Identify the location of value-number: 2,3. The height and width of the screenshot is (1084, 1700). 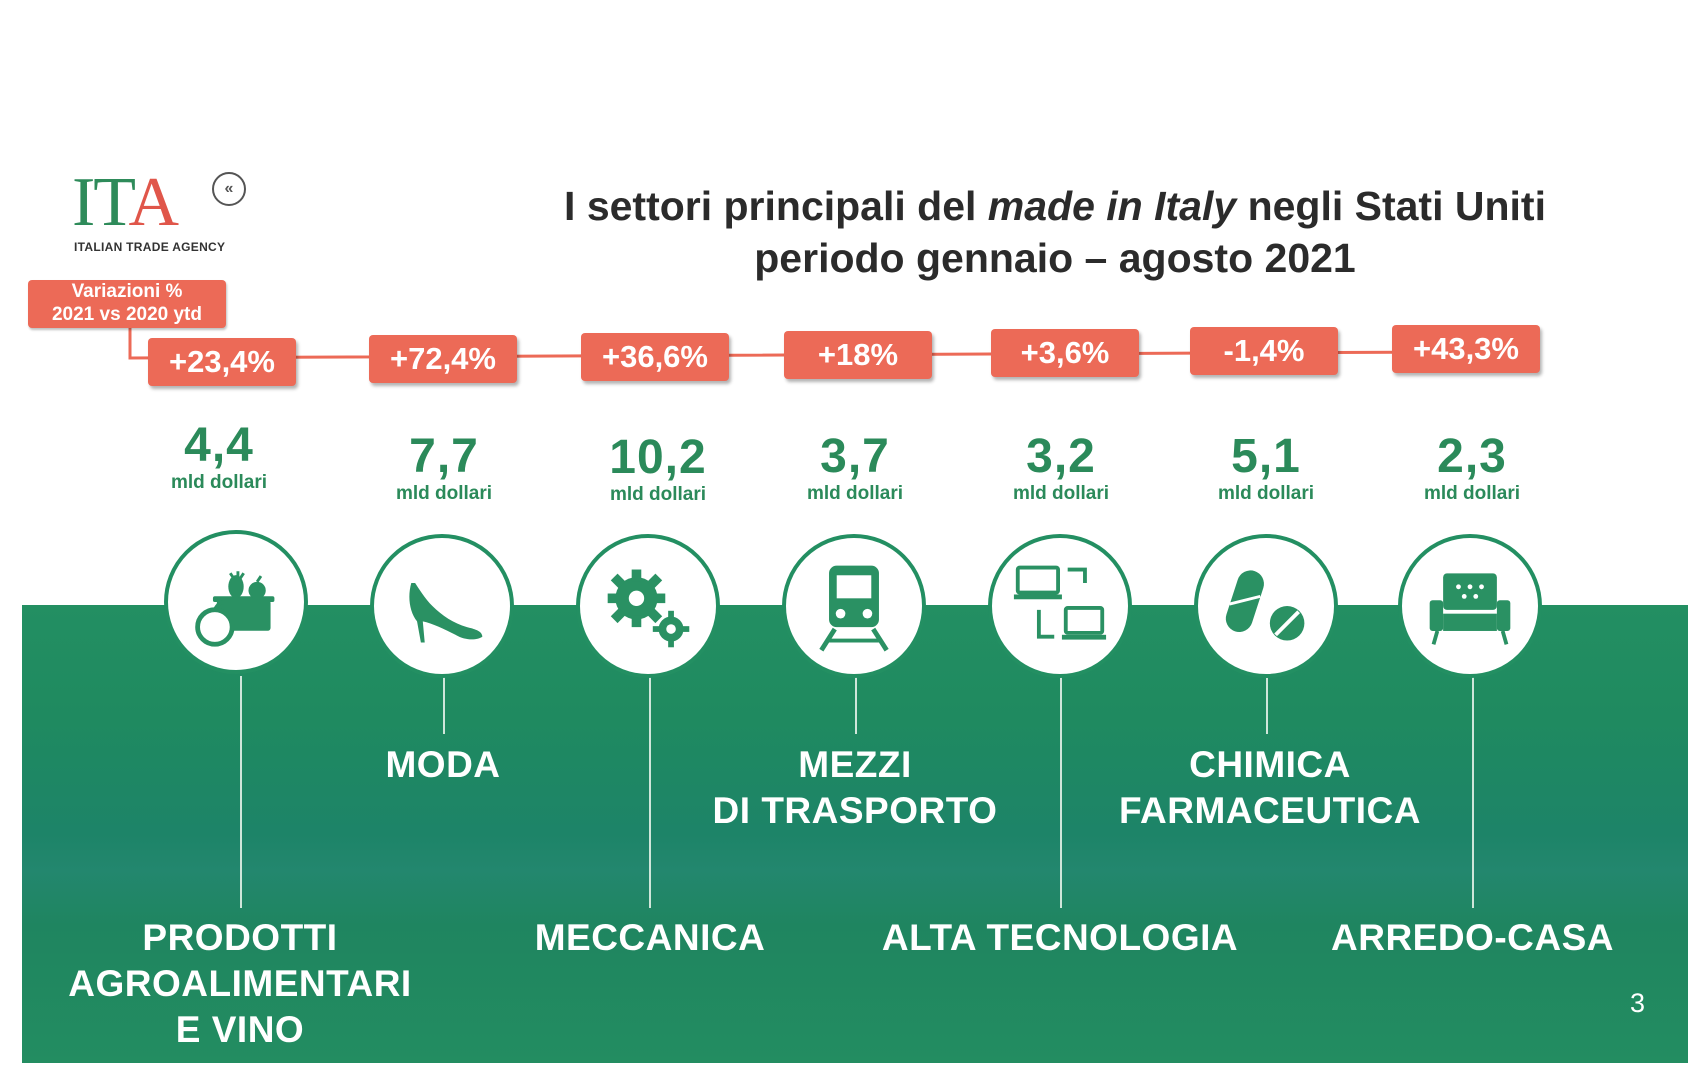
(1472, 456).